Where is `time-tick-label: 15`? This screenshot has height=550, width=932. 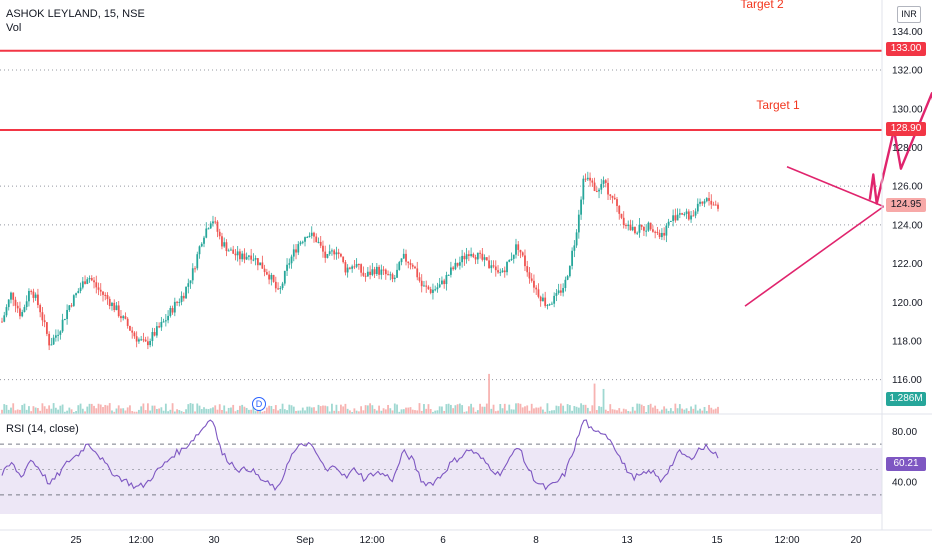
time-tick-label: 15 is located at coordinates (717, 540).